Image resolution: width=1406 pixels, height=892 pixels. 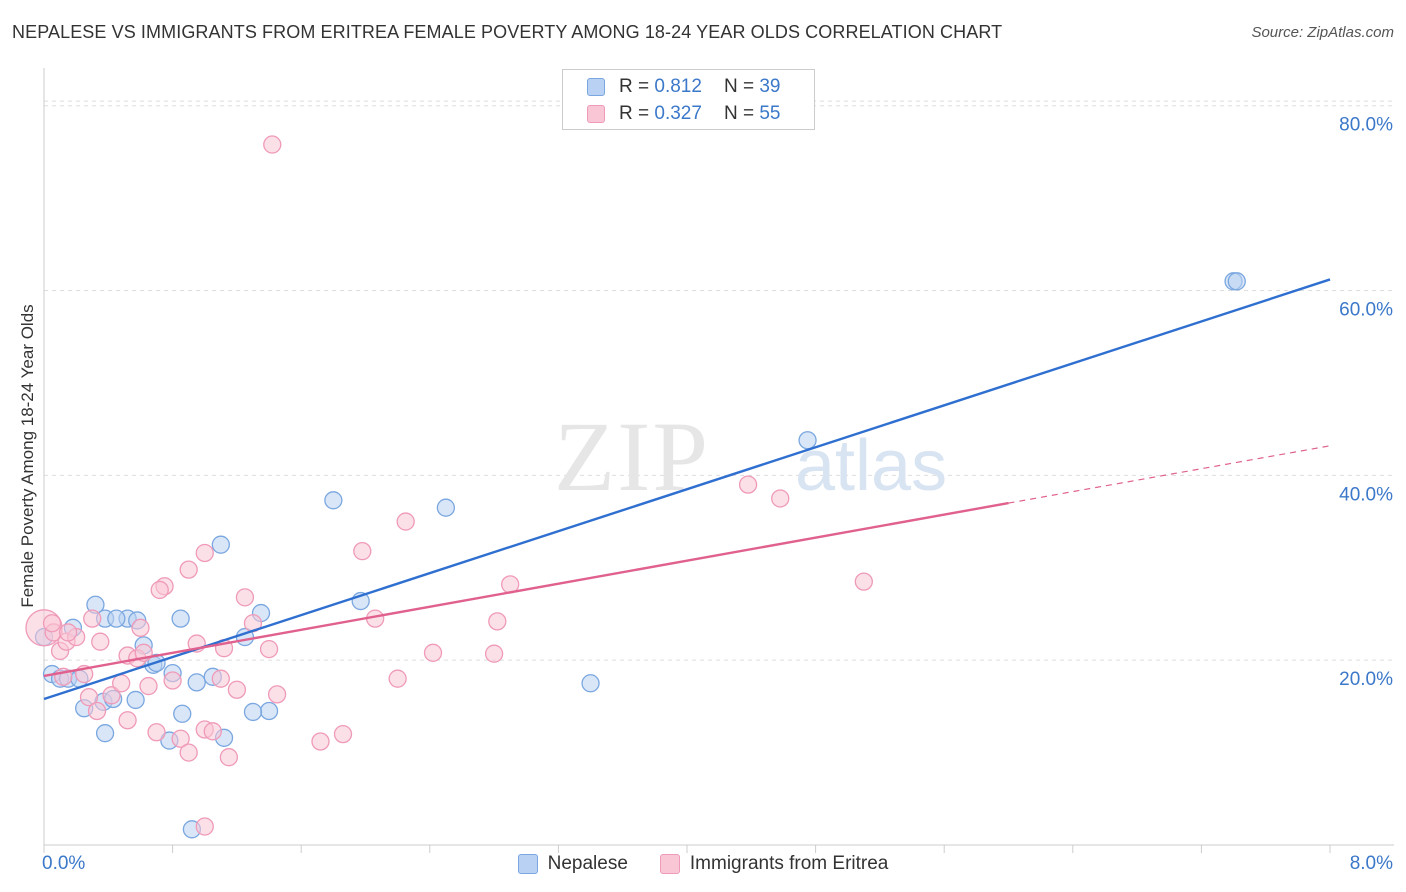 What do you see at coordinates (1169, 474) in the screenshot?
I see `eritrea-trend-extension` at bounding box center [1169, 474].